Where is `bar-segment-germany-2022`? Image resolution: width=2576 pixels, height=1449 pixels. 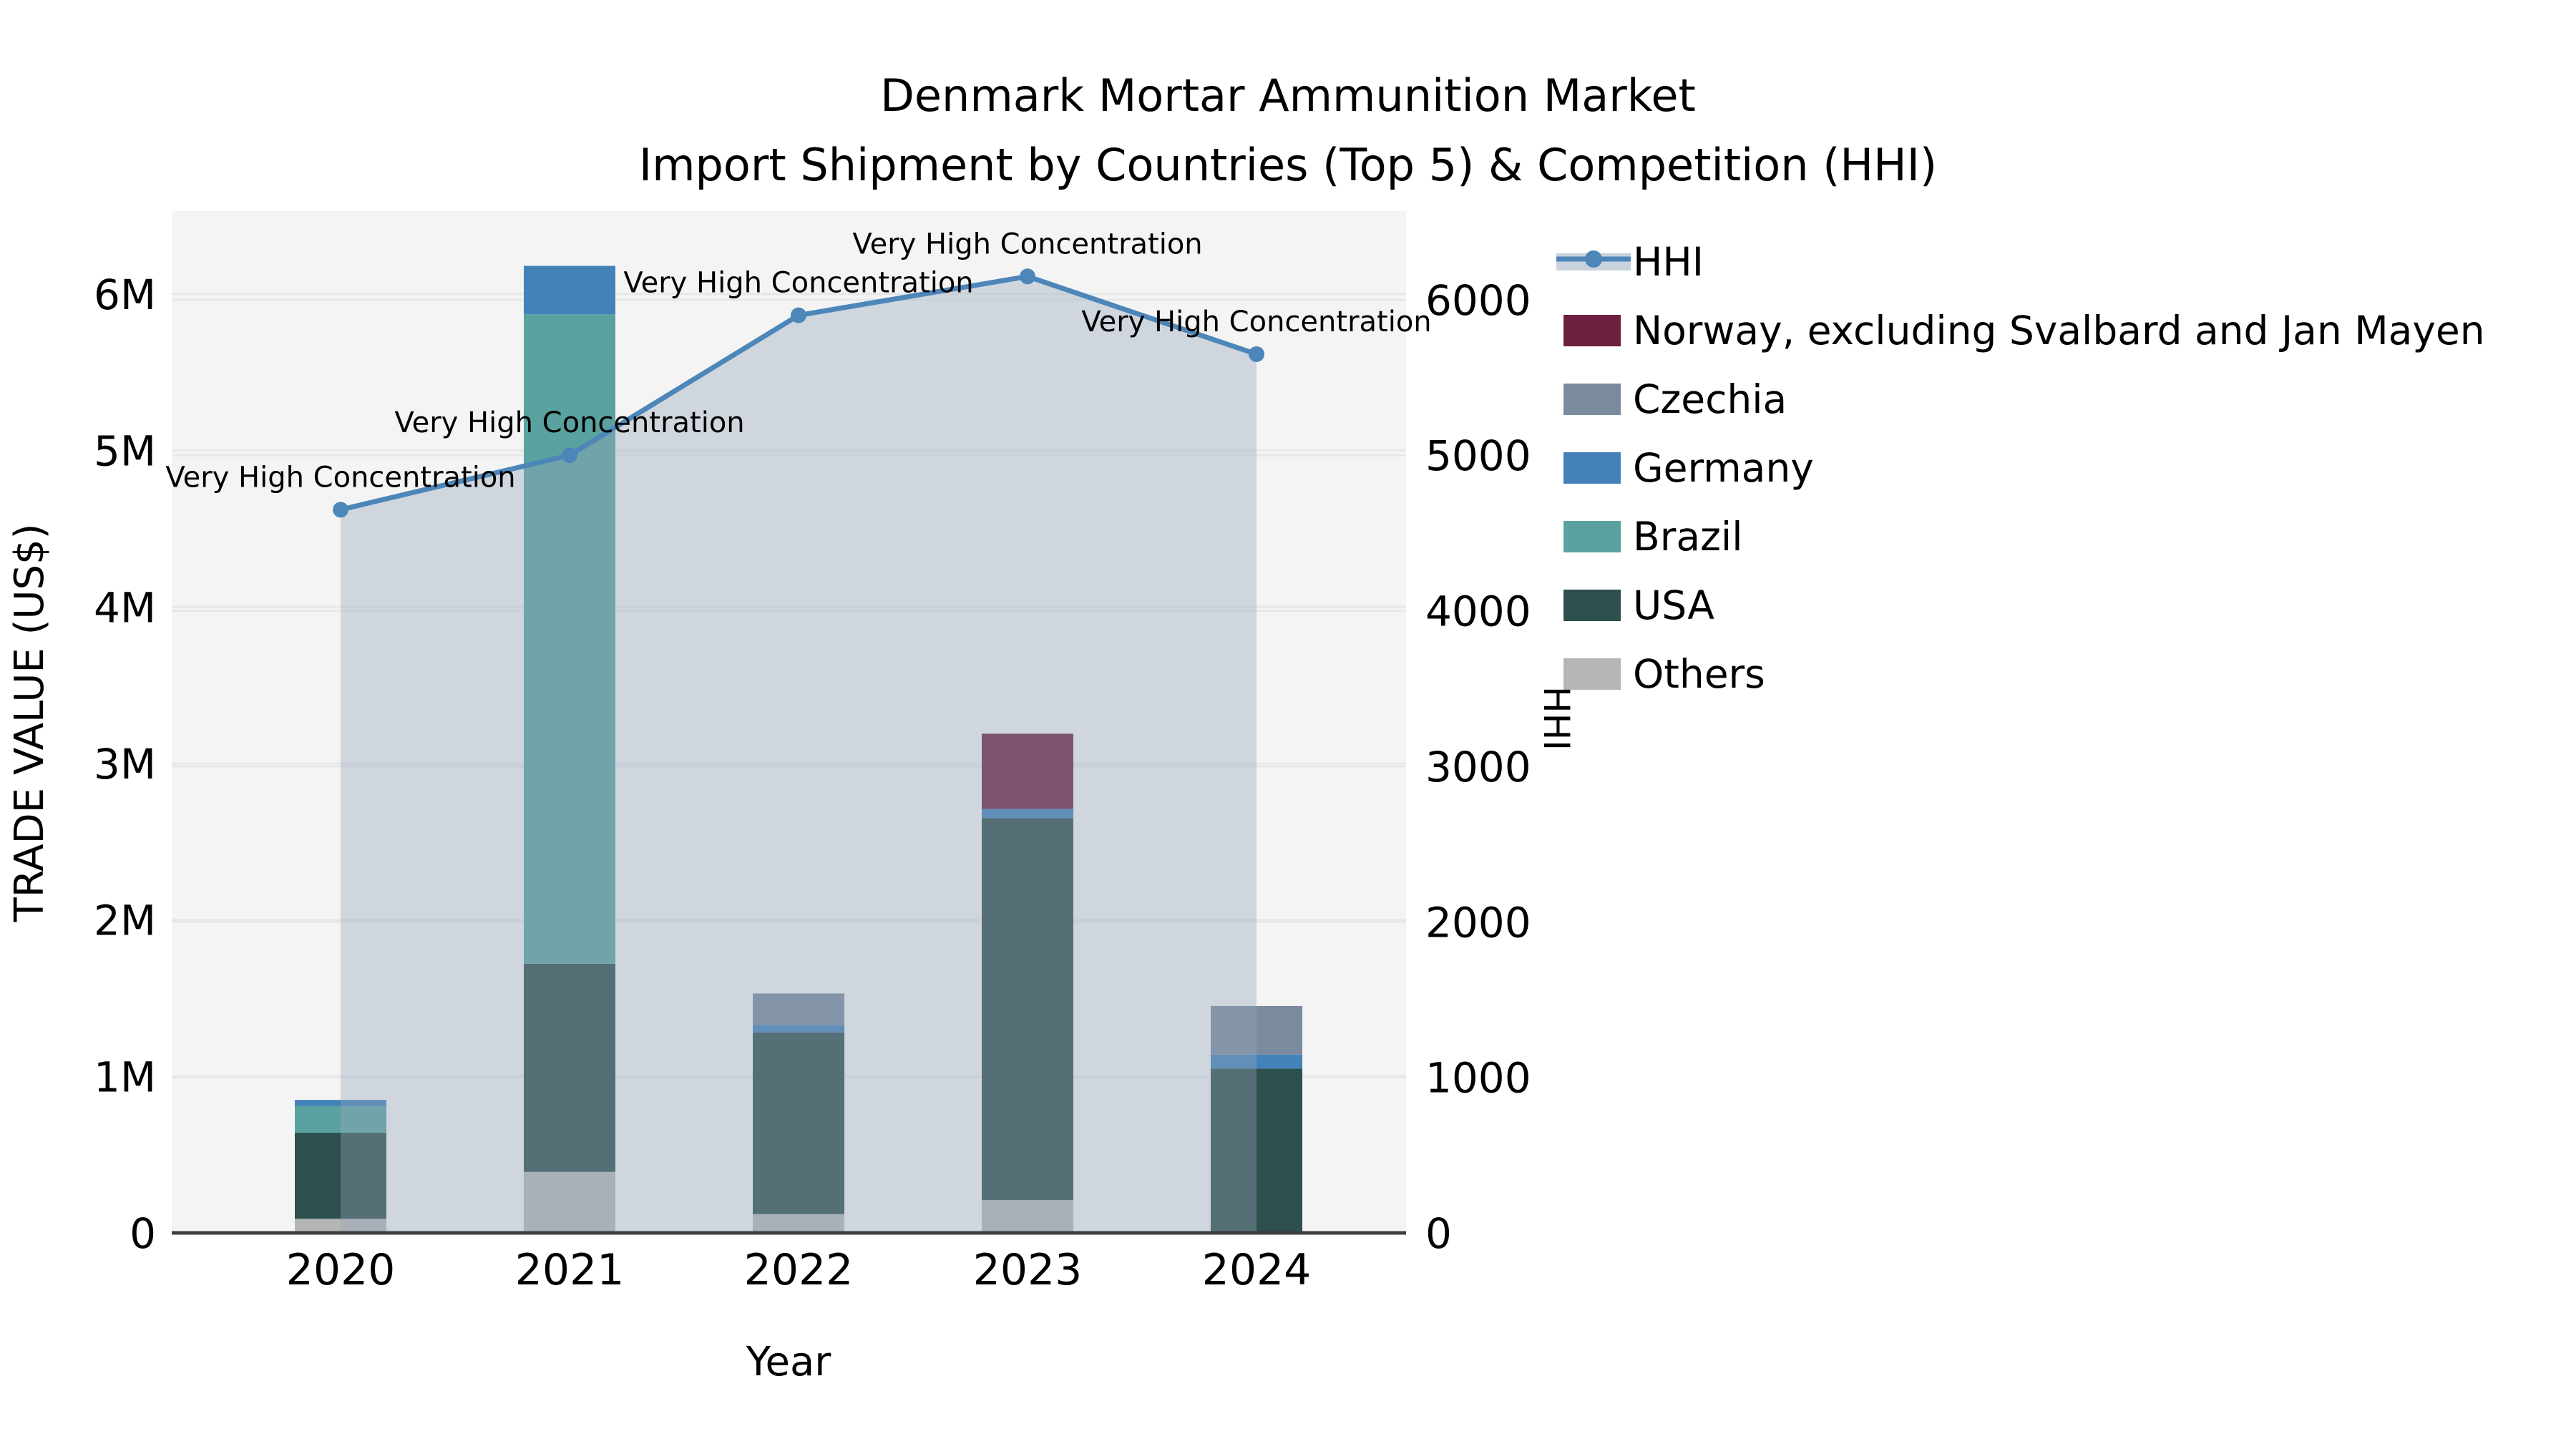 bar-segment-germany-2022 is located at coordinates (798, 1029).